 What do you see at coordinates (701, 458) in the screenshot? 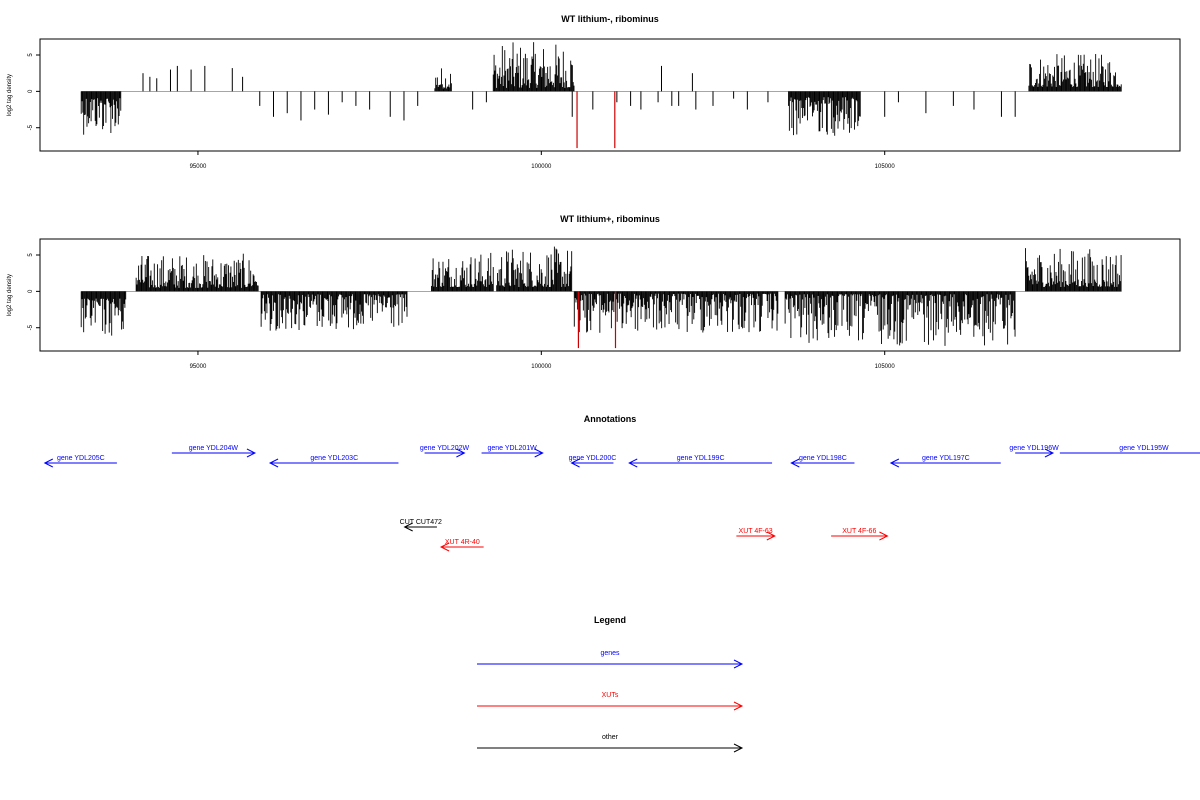
I see `feature-label: gene YDL199C` at bounding box center [701, 458].